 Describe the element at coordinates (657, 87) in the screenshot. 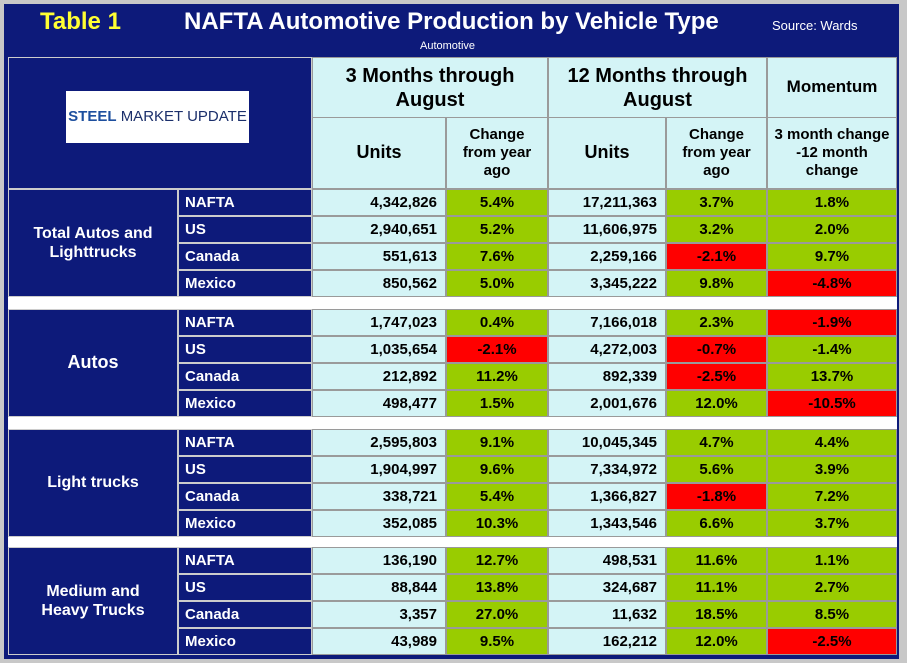

I see `column-group-header: 12 Months through August` at that location.